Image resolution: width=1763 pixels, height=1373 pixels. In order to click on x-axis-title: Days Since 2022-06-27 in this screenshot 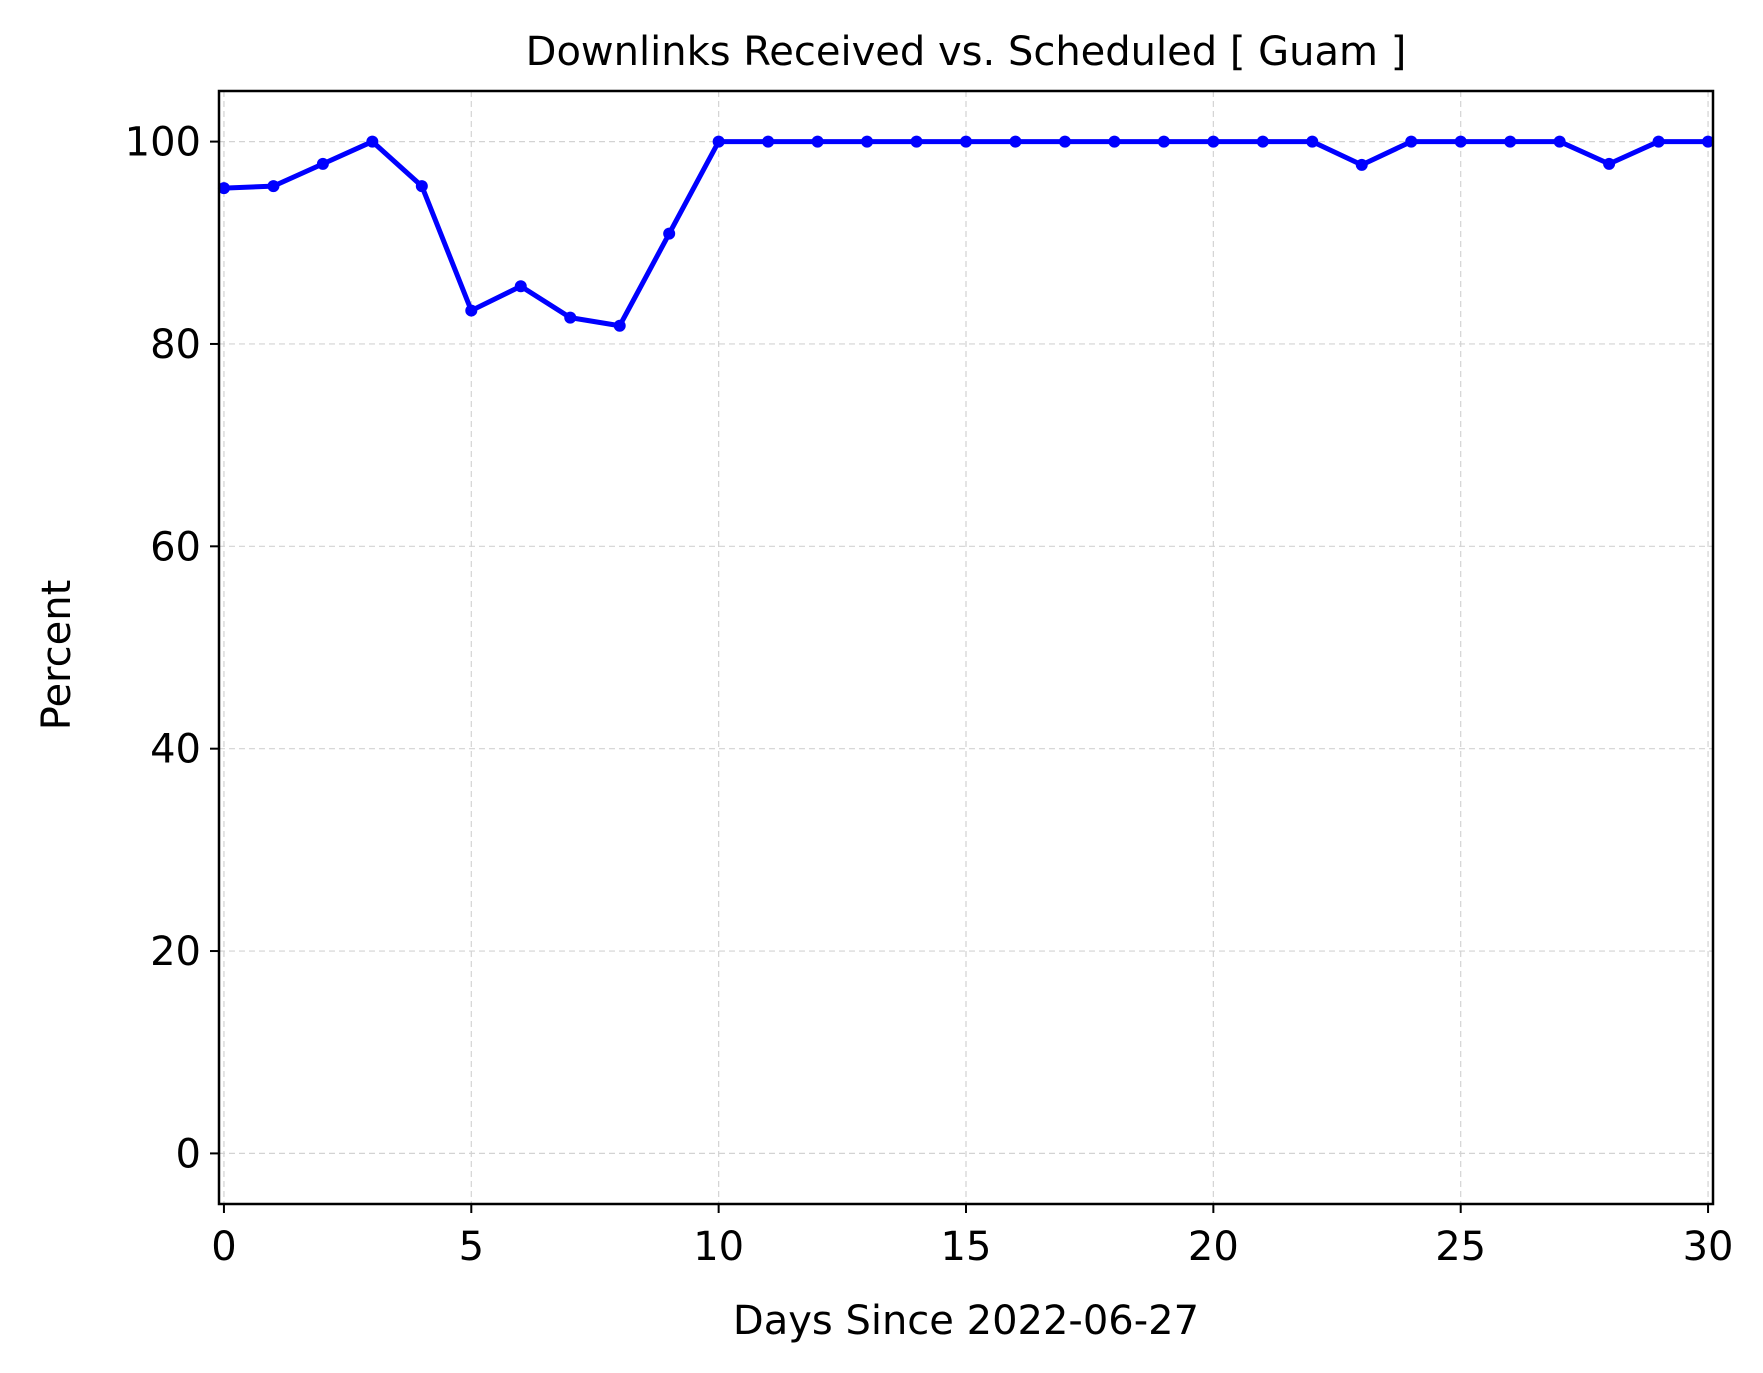, I will do `click(966, 1321)`.